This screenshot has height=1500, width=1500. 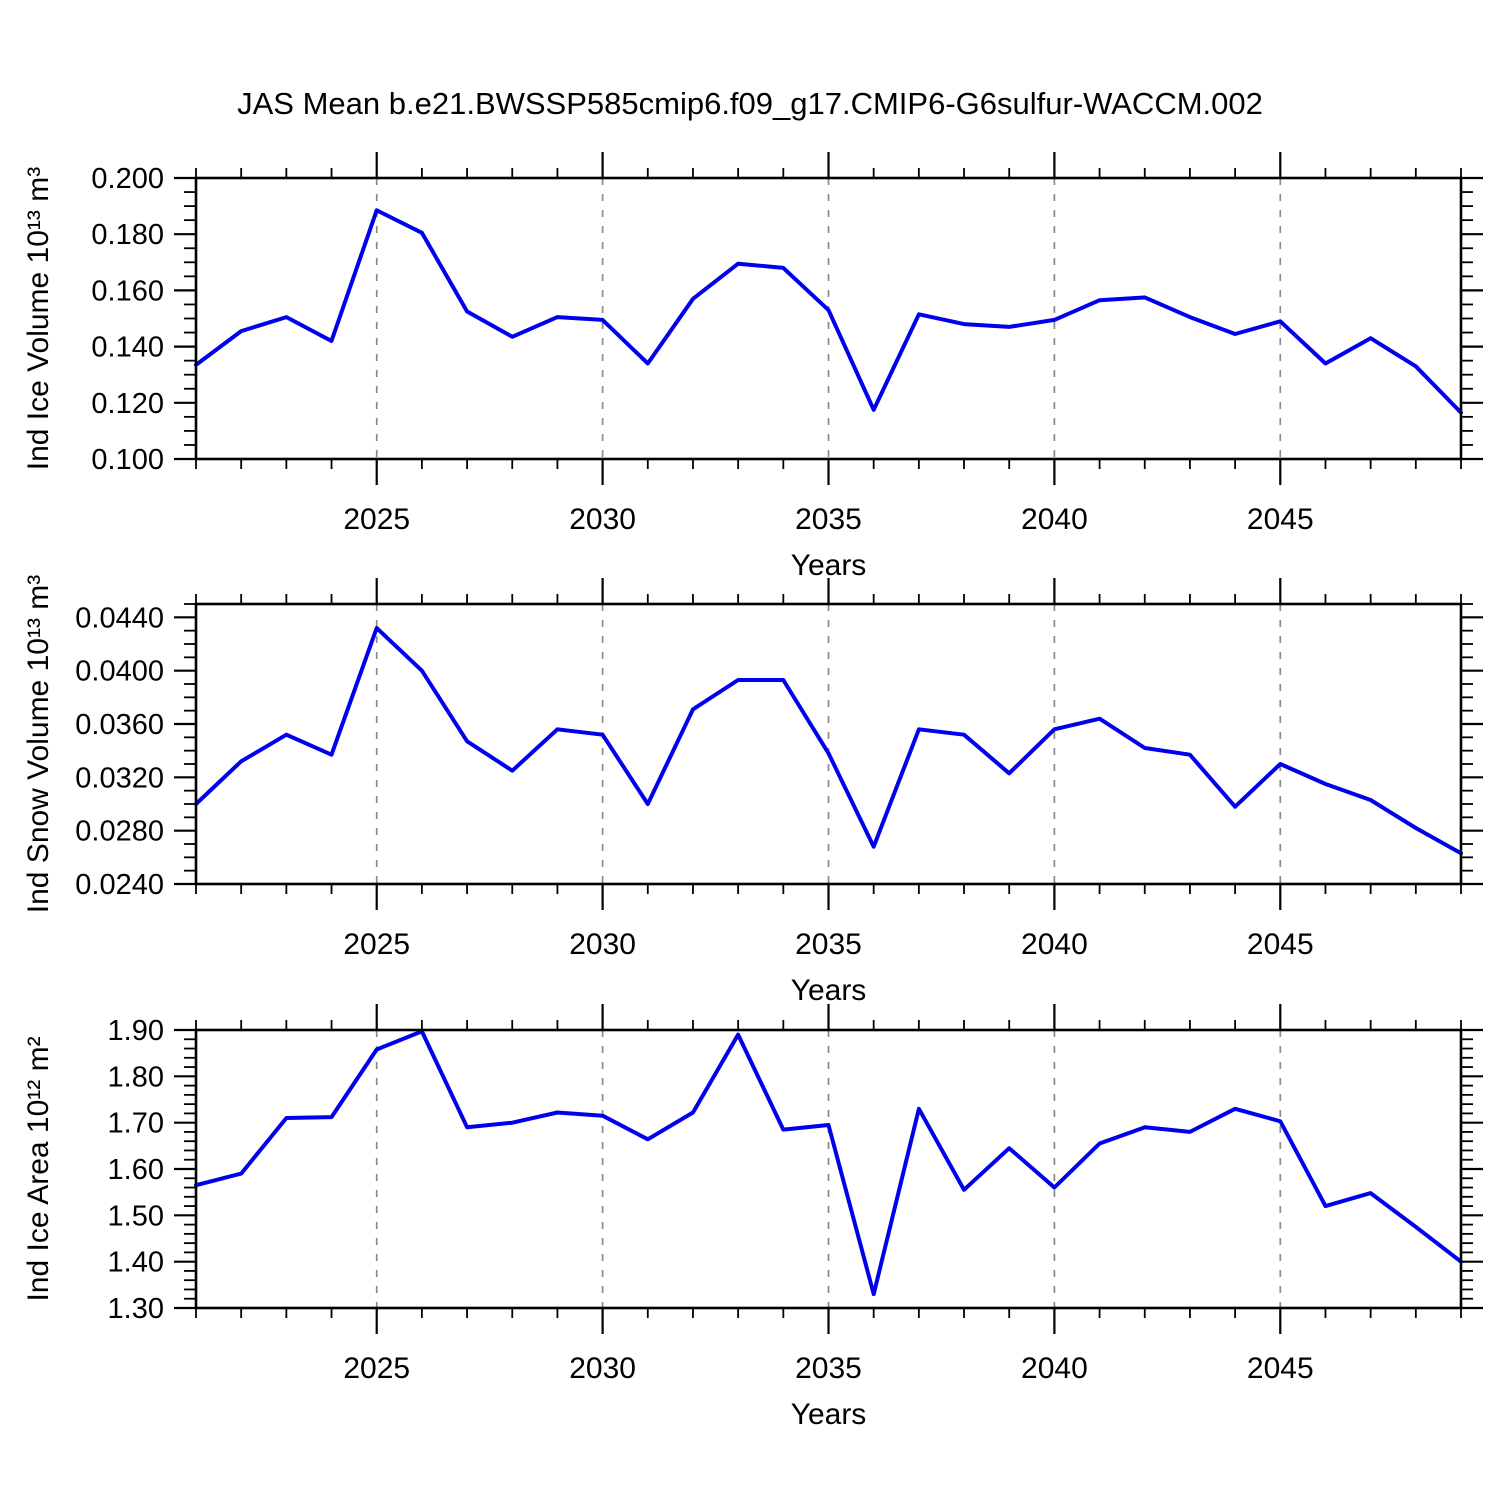 I want to click on y-tick-labels: 0.0240 0.0280 0.0320 0.0360 0.0400 0.0440, so click(x=119, y=751).